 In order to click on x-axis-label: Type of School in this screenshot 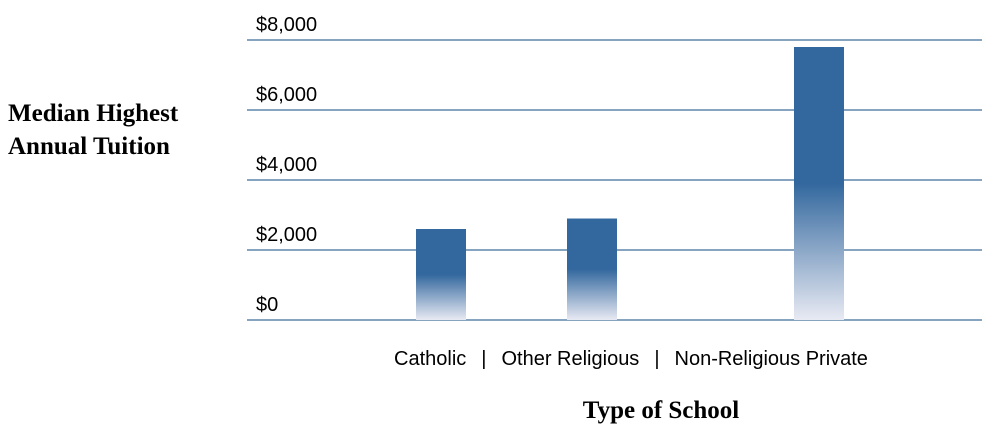, I will do `click(661, 410)`.